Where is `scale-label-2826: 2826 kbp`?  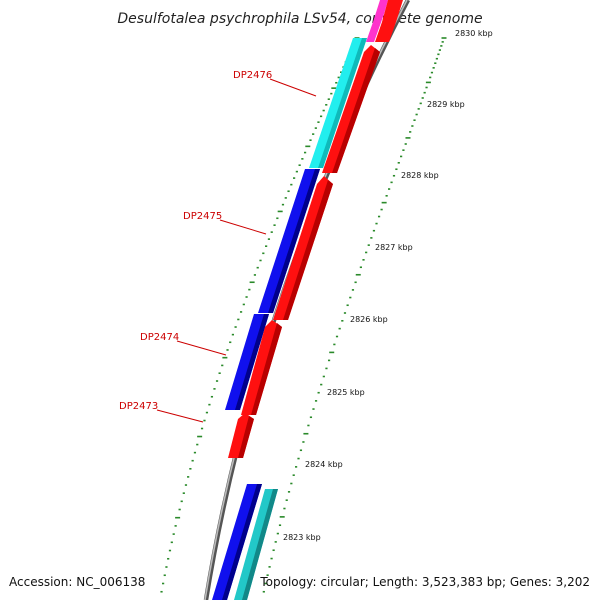
scale-label-2826: 2826 kbp is located at coordinates (369, 319).